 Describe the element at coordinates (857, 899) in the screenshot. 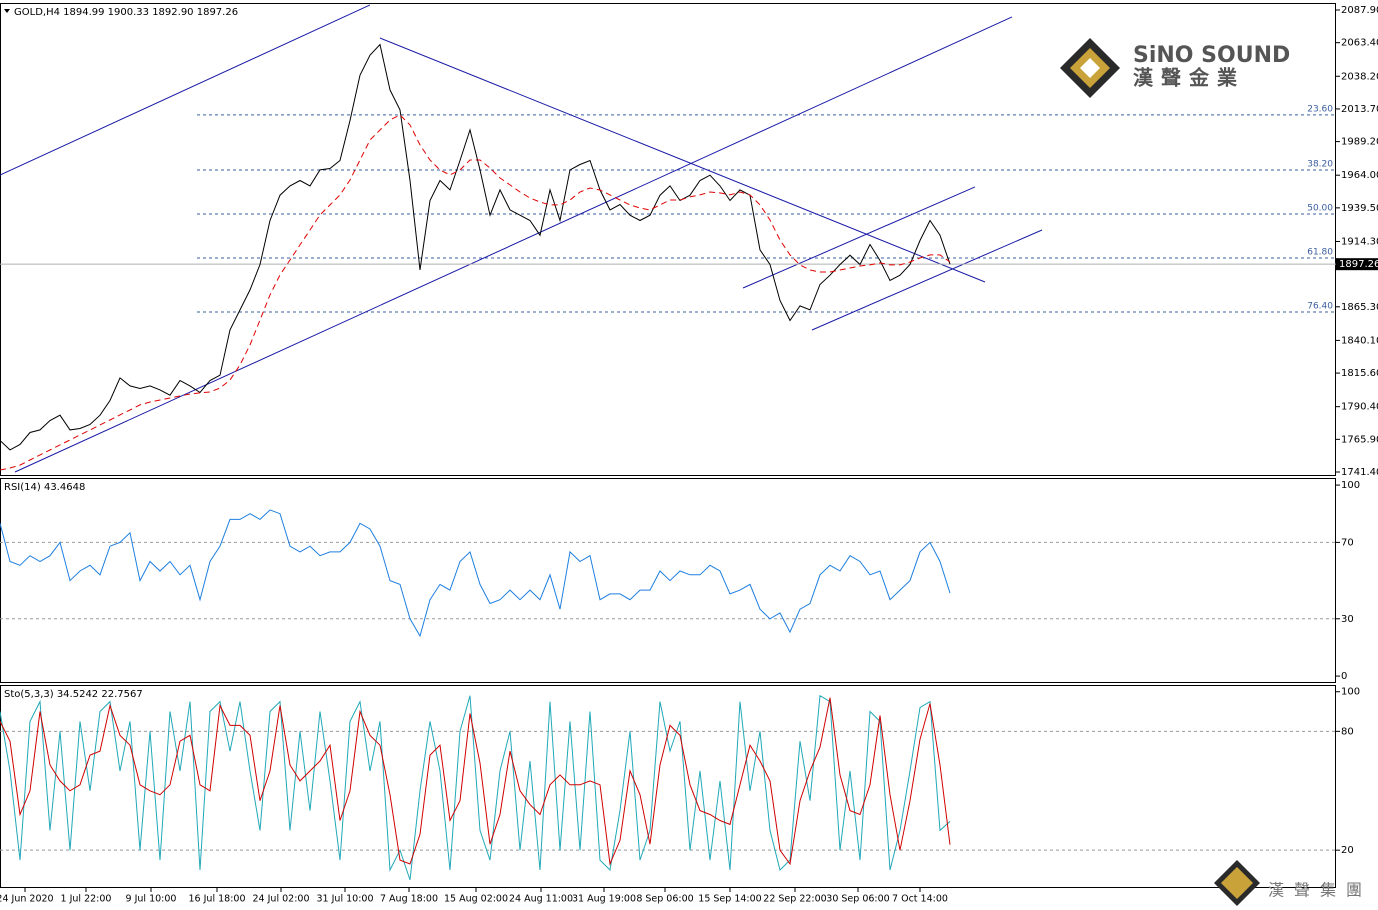

I see `x-tick-label: 30 Sep 06:00` at that location.